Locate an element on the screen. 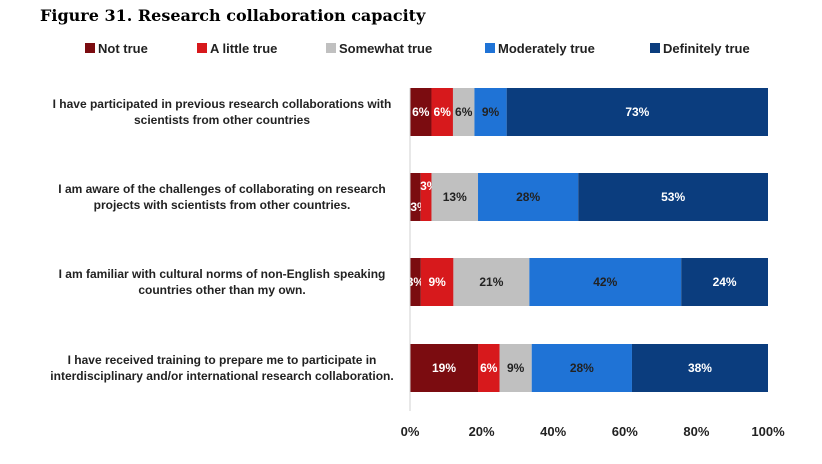 The width and height of the screenshot is (822, 464). legend-label: Somewhat true is located at coordinates (385, 48).